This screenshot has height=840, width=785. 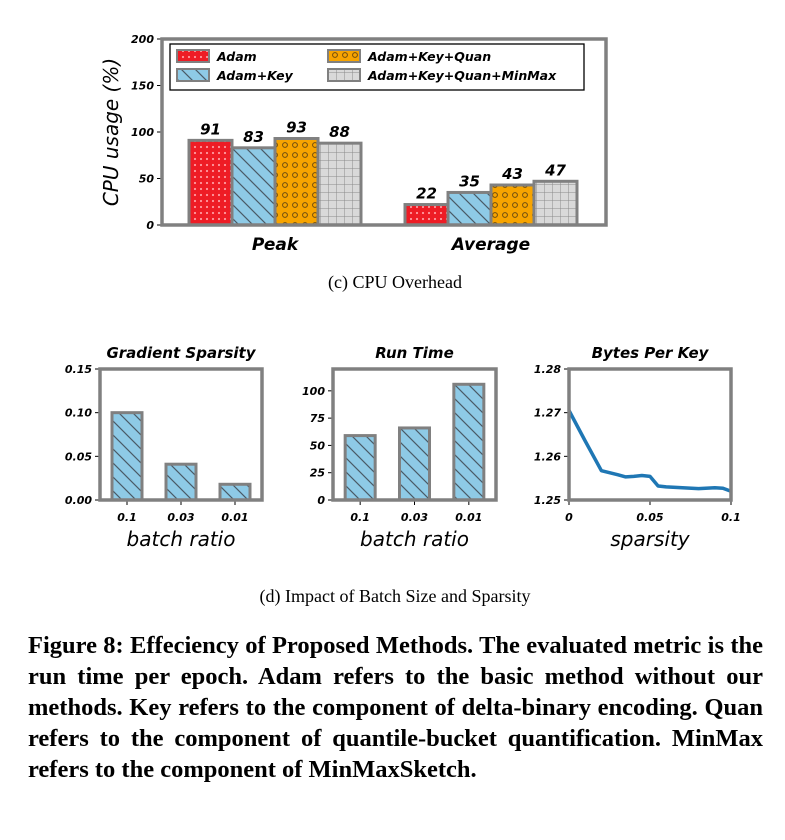 What do you see at coordinates (210, 129) in the screenshot?
I see `data-label: 91` at bounding box center [210, 129].